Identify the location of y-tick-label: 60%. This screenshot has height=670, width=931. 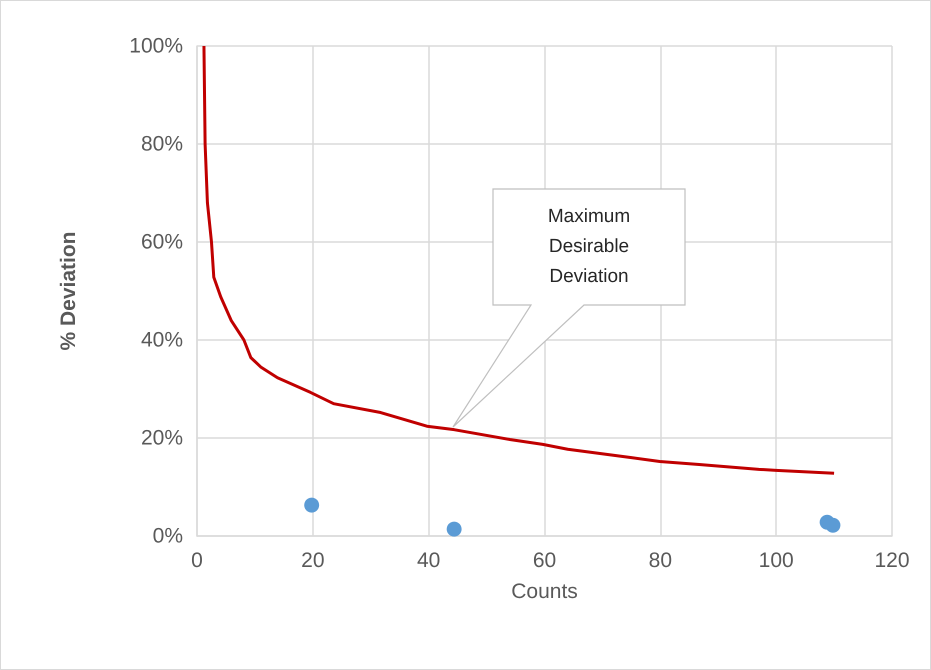
(161, 242).